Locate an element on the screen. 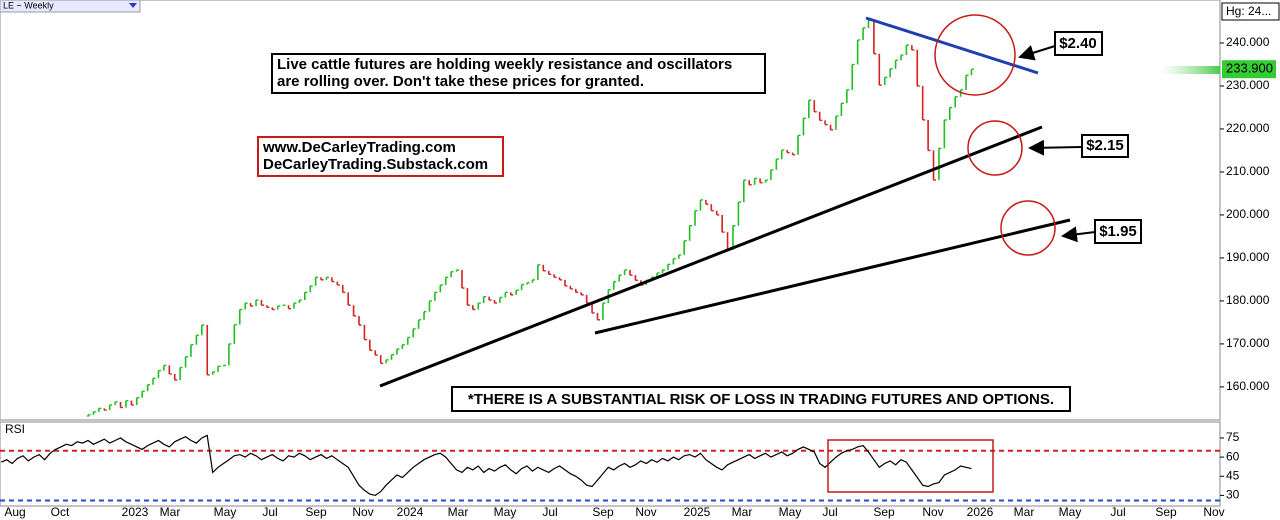 Image resolution: width=1280 pixels, height=520 pixels. last-price-tag is located at coordinates (1249, 69).